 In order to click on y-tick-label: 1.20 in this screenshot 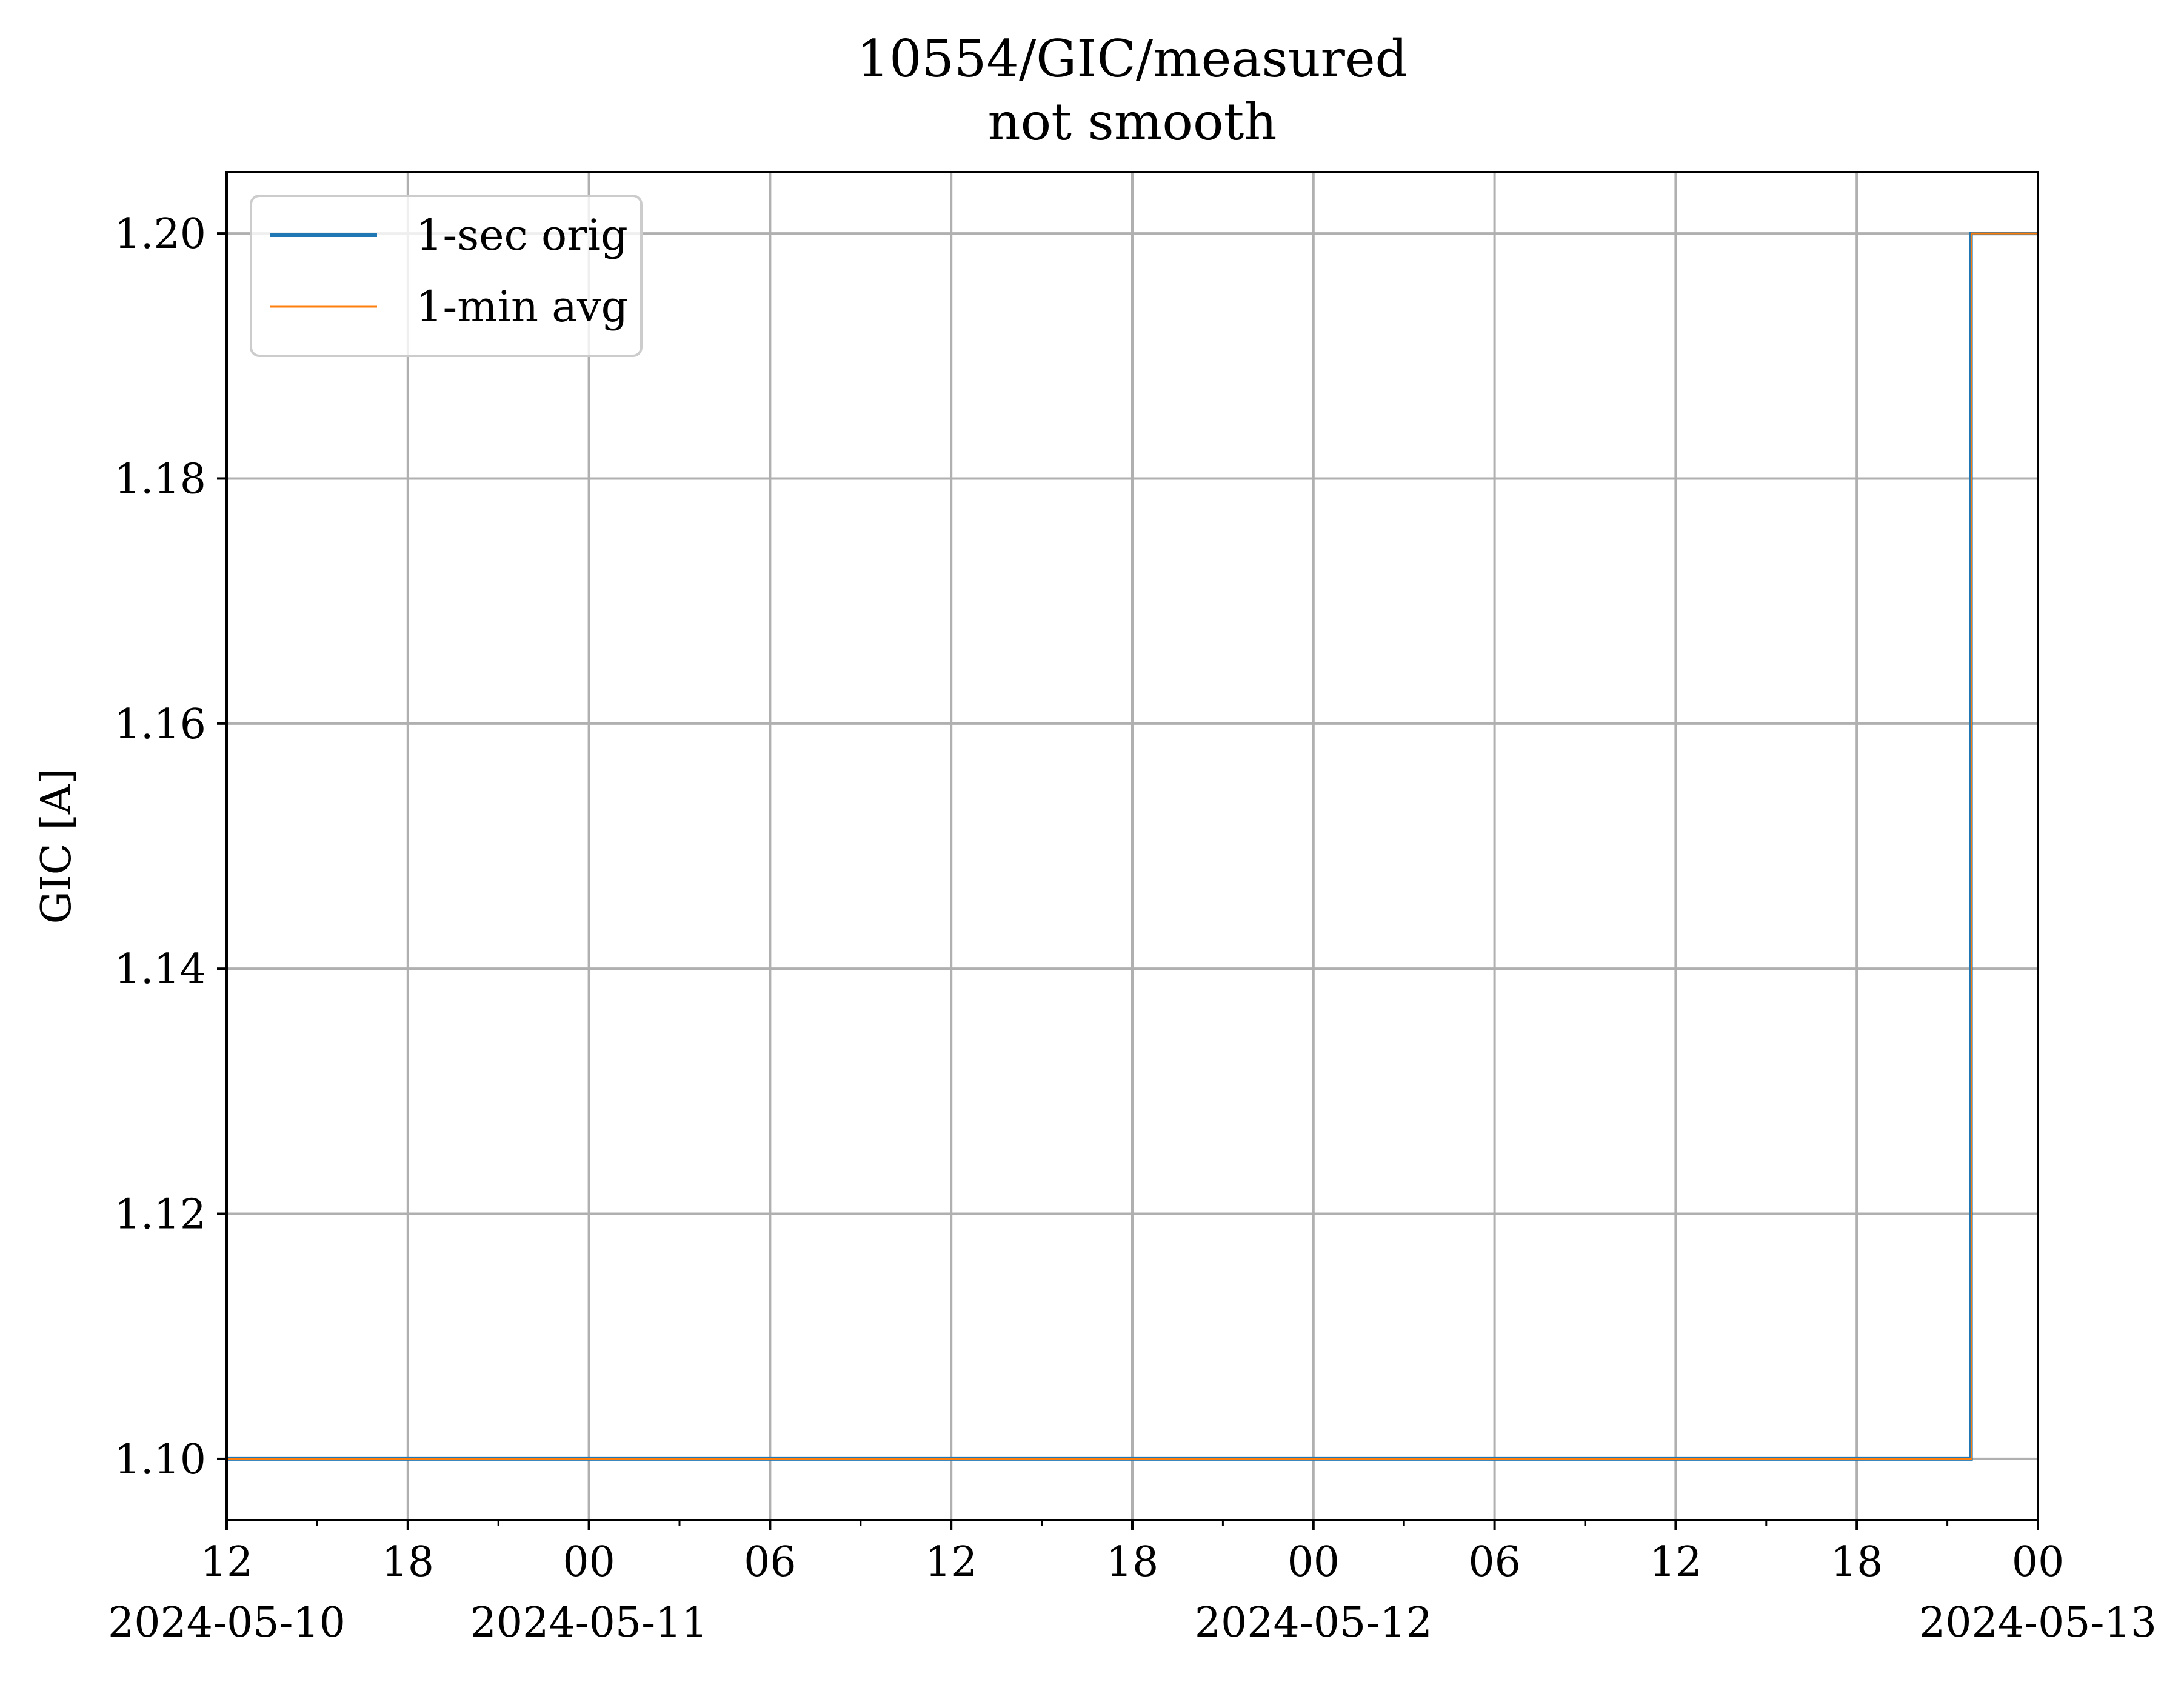, I will do `click(160, 234)`.